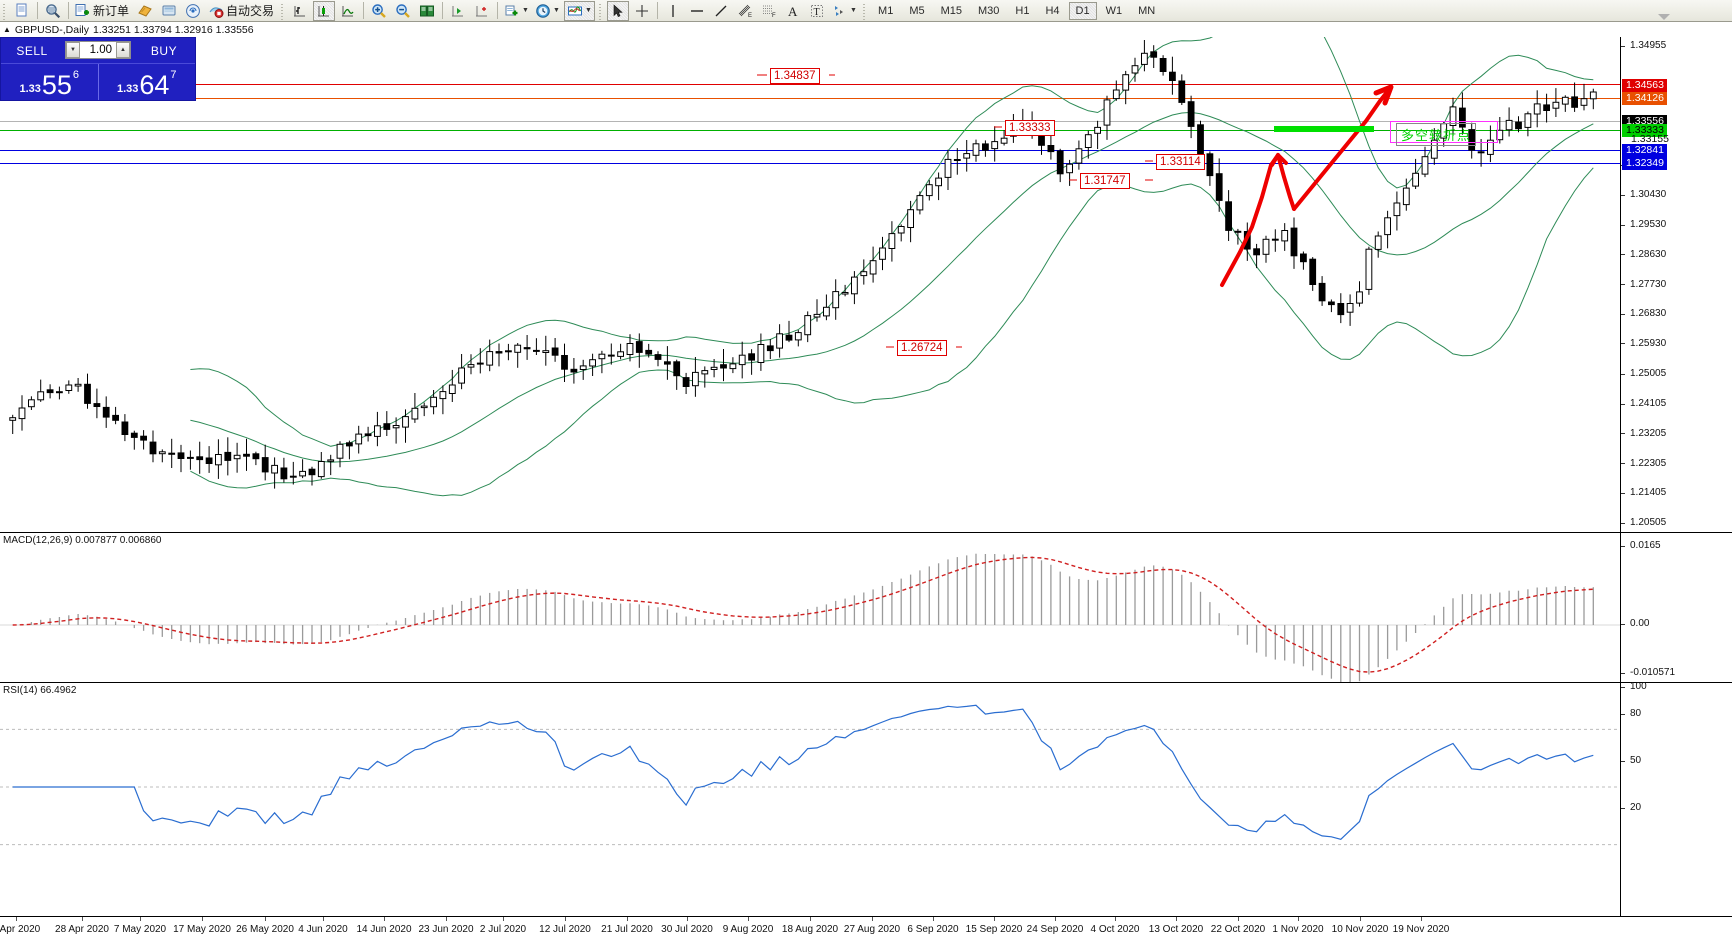  What do you see at coordinates (403, 11) in the screenshot?
I see `zoom-out-icon` at bounding box center [403, 11].